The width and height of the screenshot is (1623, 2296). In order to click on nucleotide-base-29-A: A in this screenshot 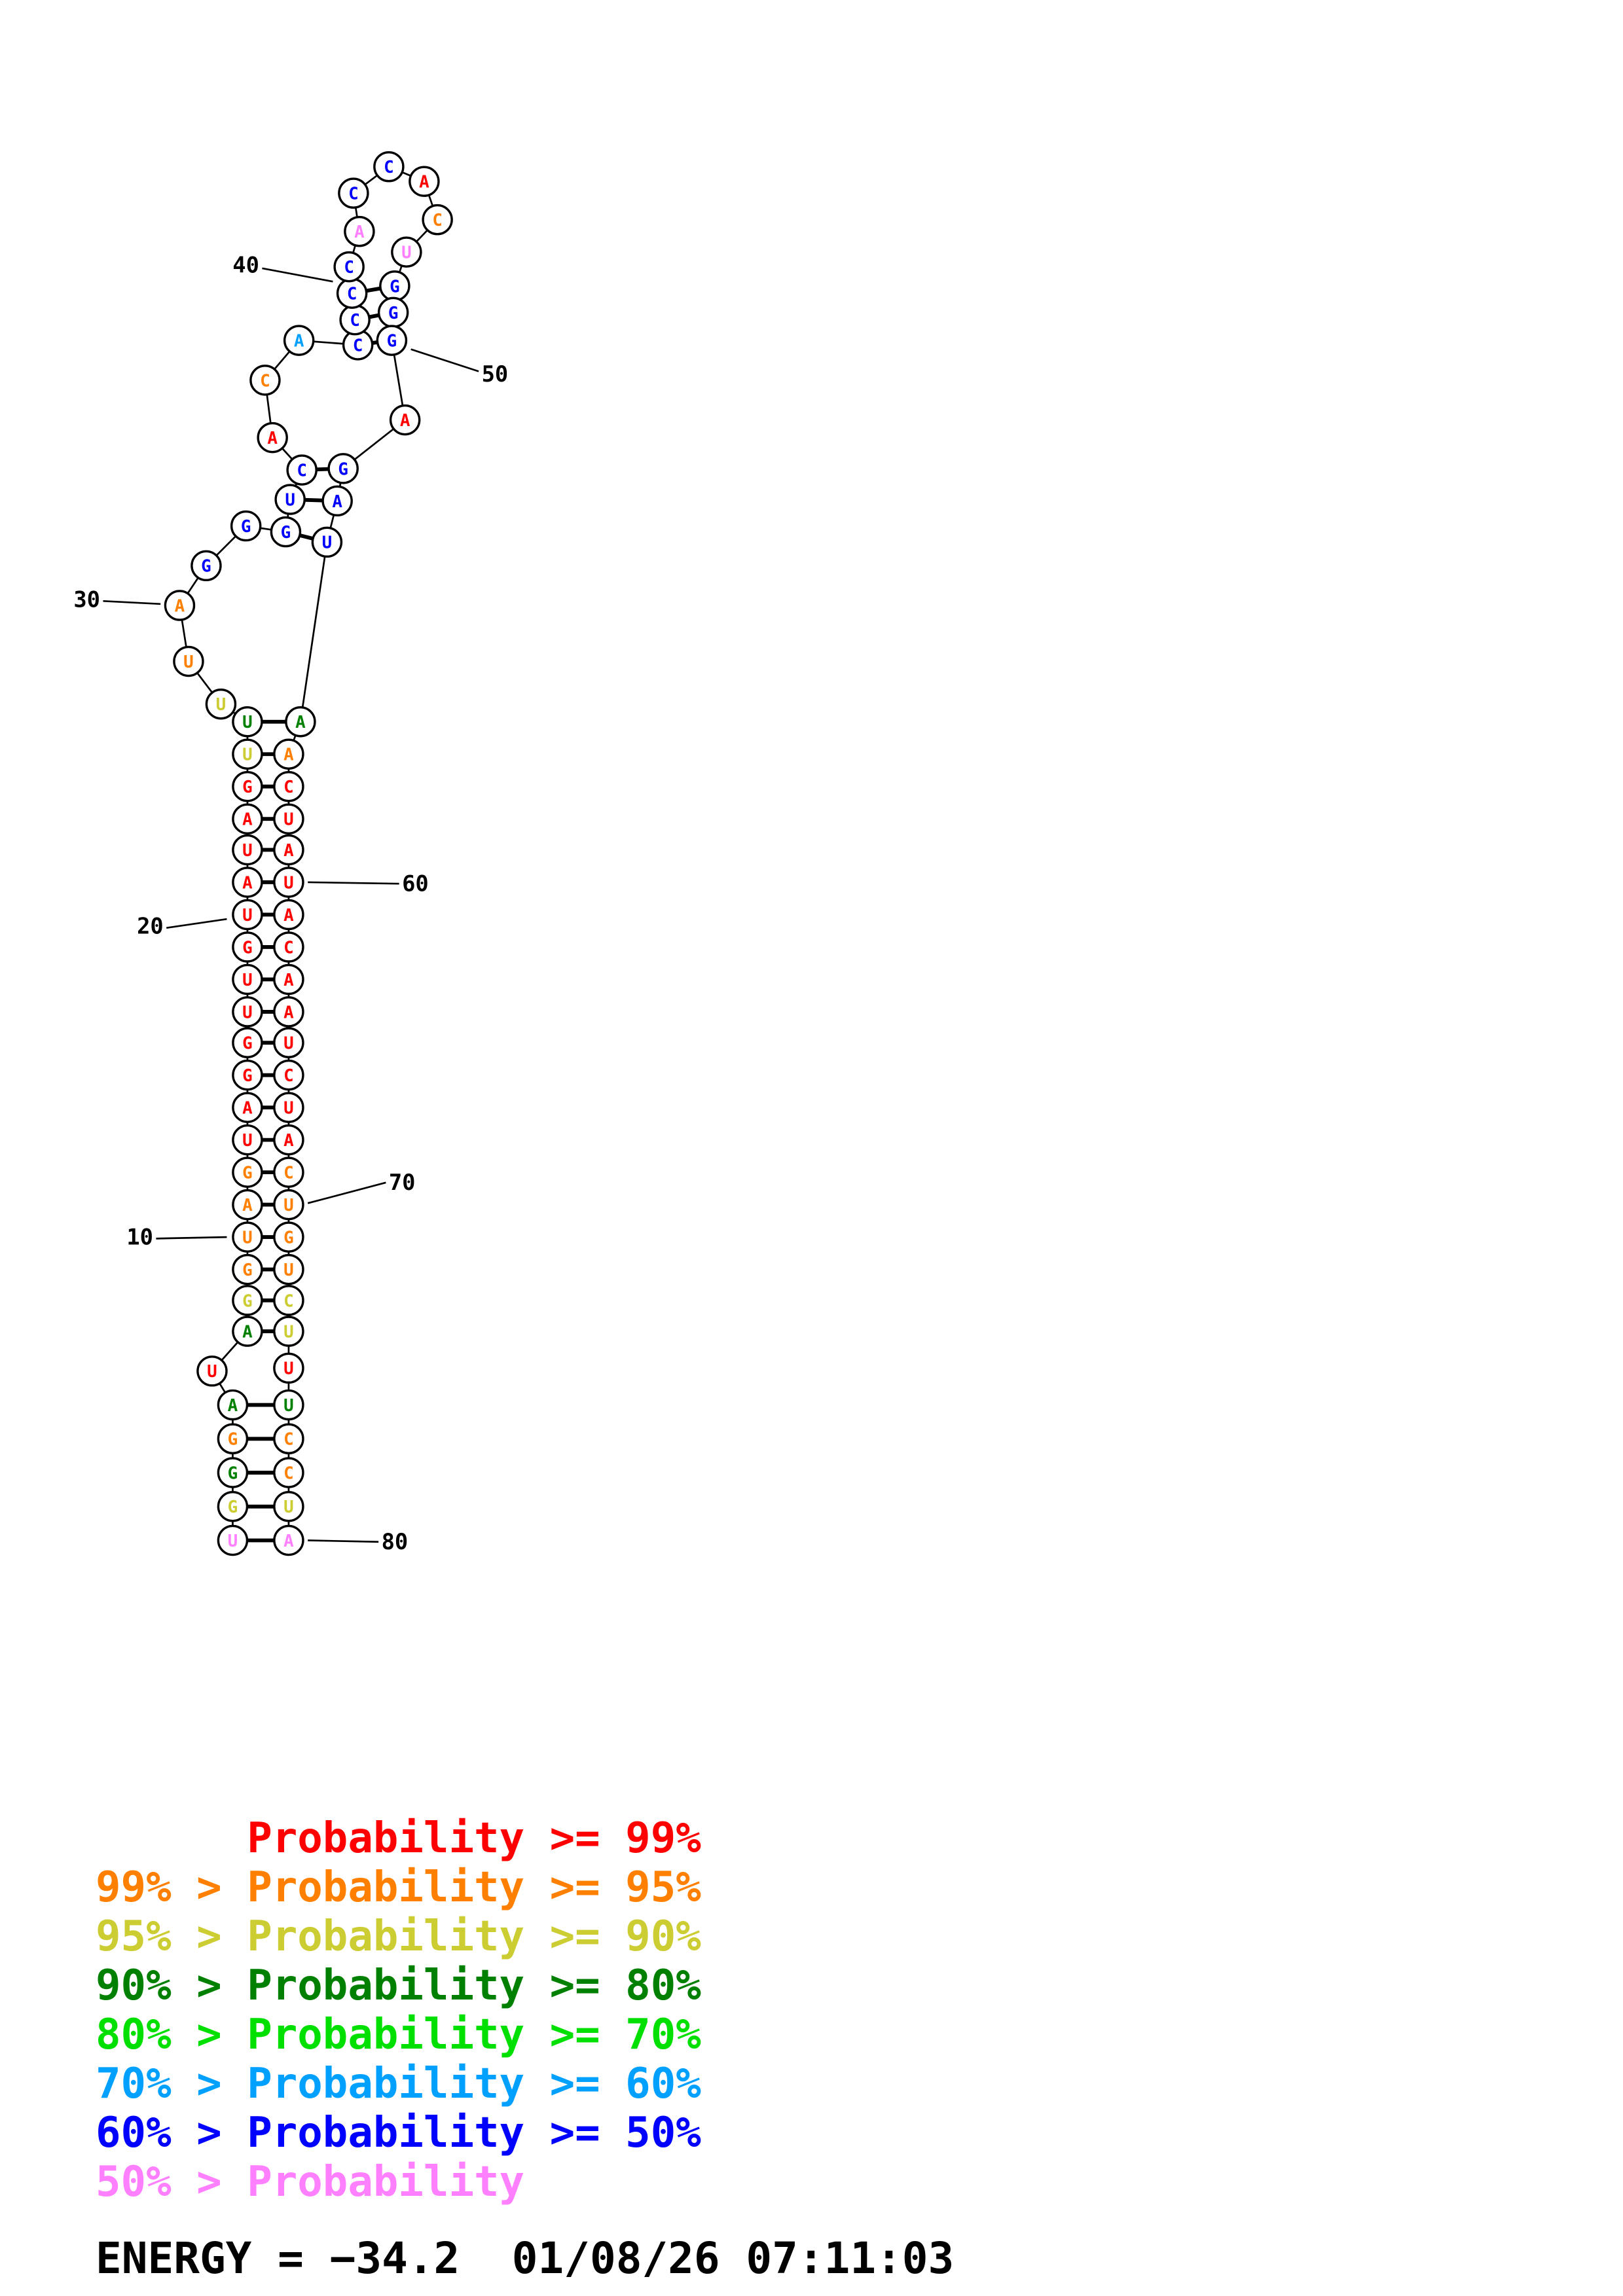, I will do `click(180, 606)`.